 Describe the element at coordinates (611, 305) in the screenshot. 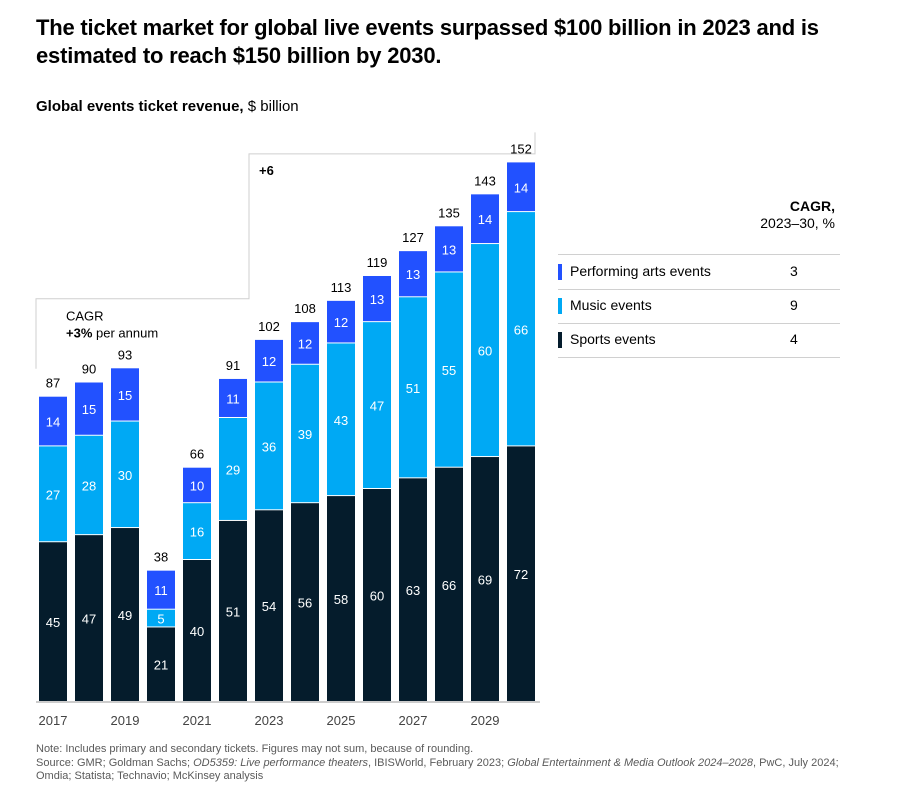

I see `legend-label: Music events` at that location.